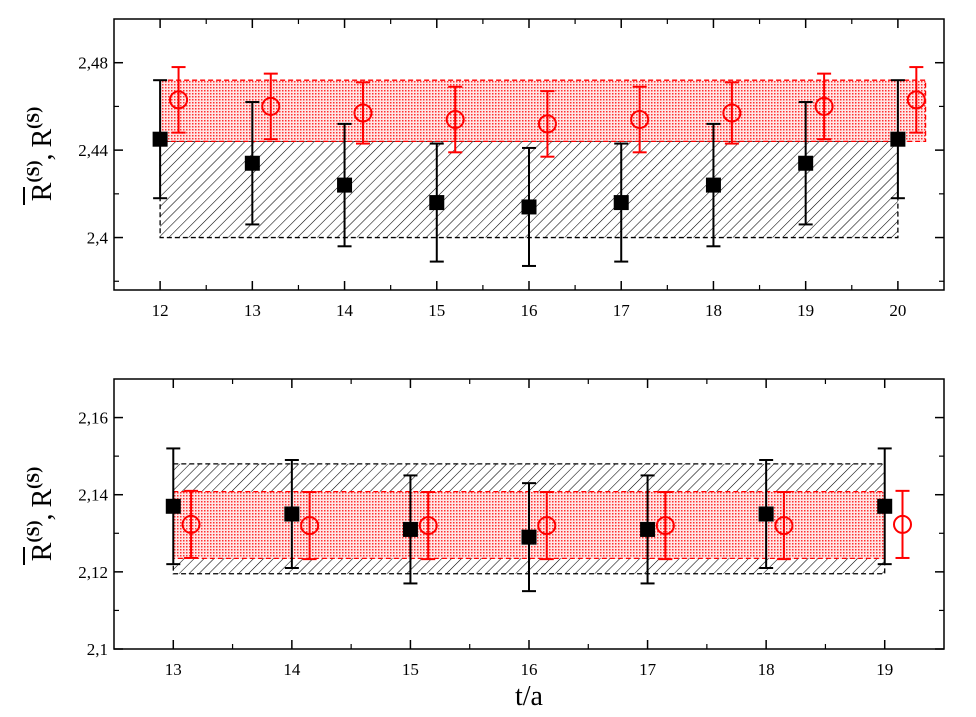 The image size is (976, 717). I want to click on y-tick-label: 2,16, so click(93, 418).